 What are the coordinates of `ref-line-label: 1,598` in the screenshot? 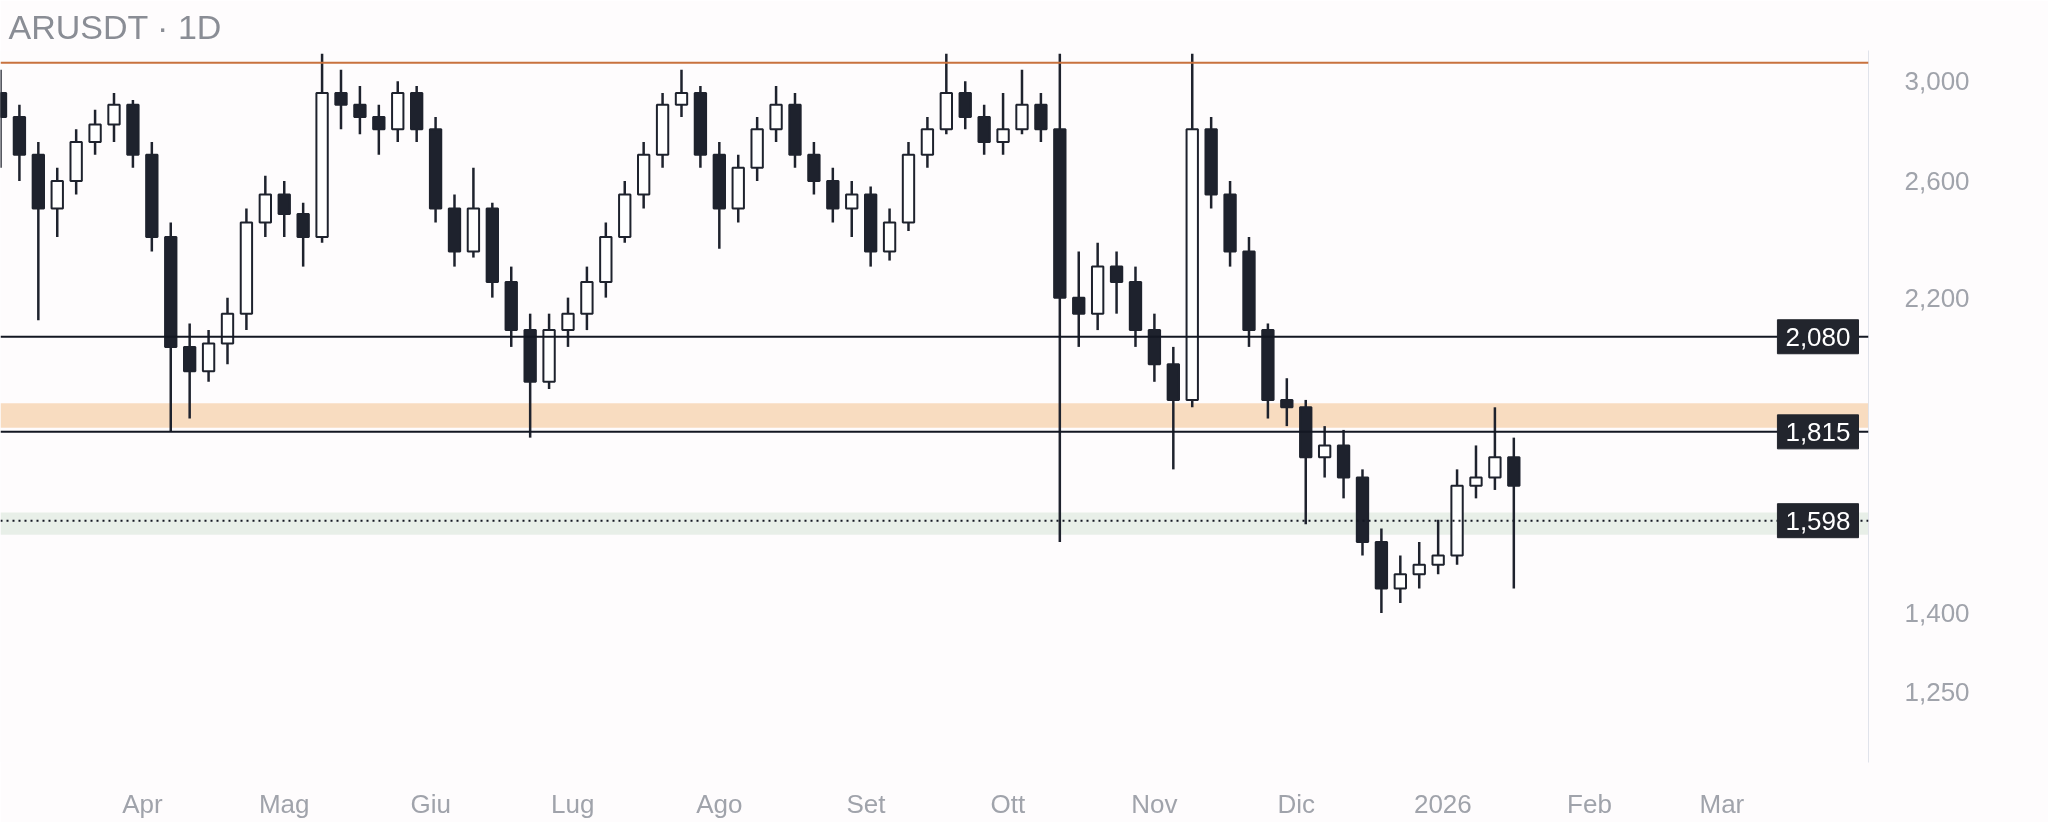 It's located at (1818, 520).